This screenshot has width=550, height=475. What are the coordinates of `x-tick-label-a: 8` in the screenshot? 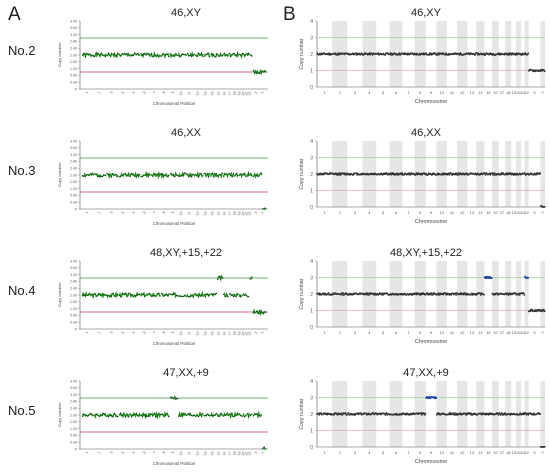 It's located at (164, 92).